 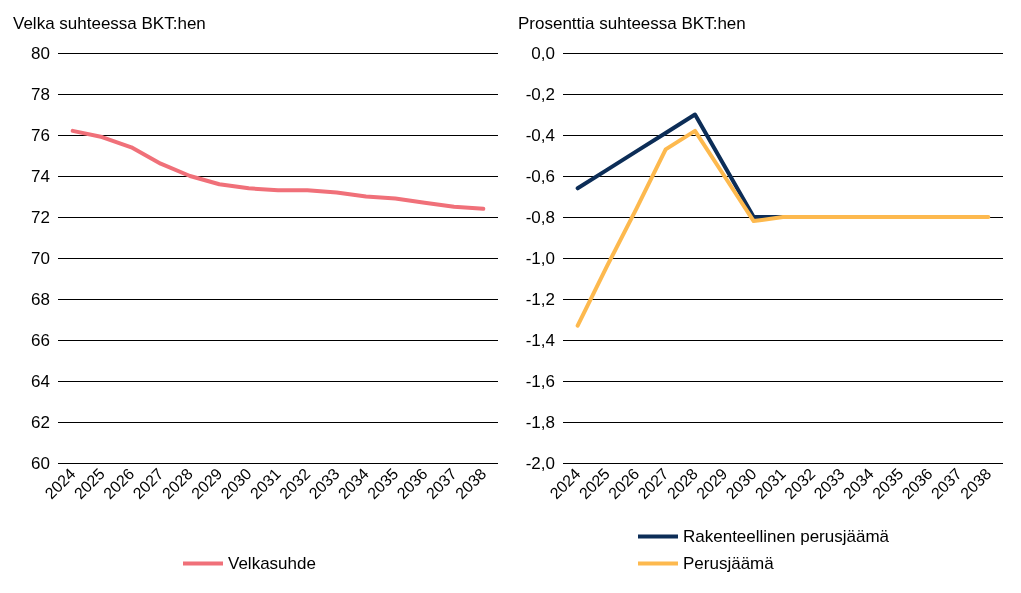 What do you see at coordinates (543, 53) in the screenshot?
I see `y-tick-label: 0,0` at bounding box center [543, 53].